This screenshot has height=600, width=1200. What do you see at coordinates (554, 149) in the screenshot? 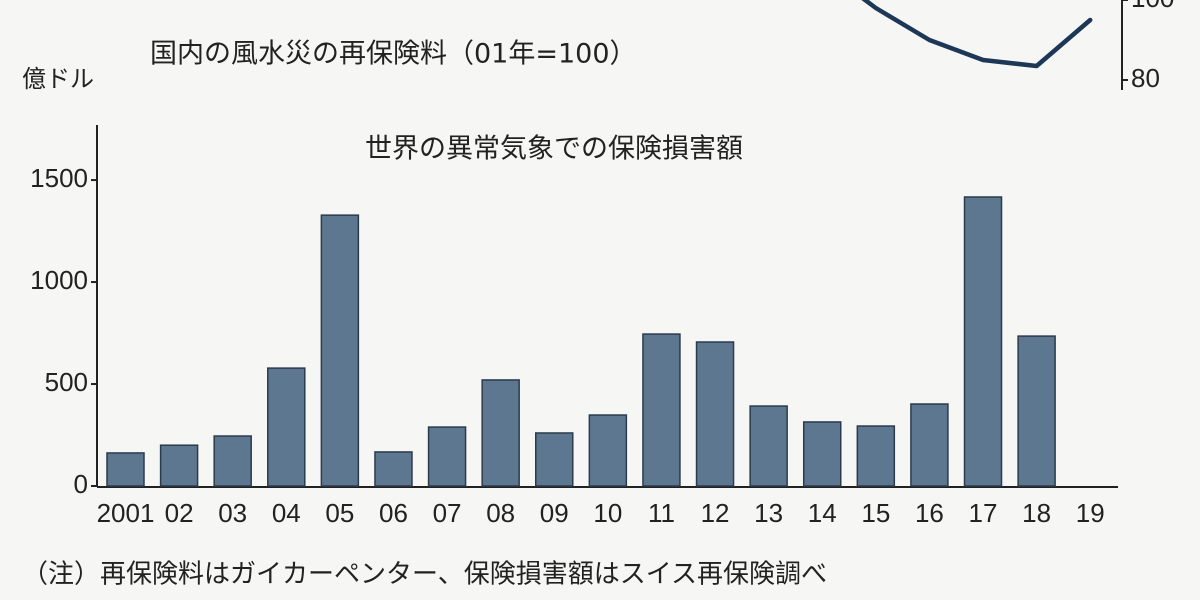
I see `chart-title: 世界の異常気象での保険損害額` at bounding box center [554, 149].